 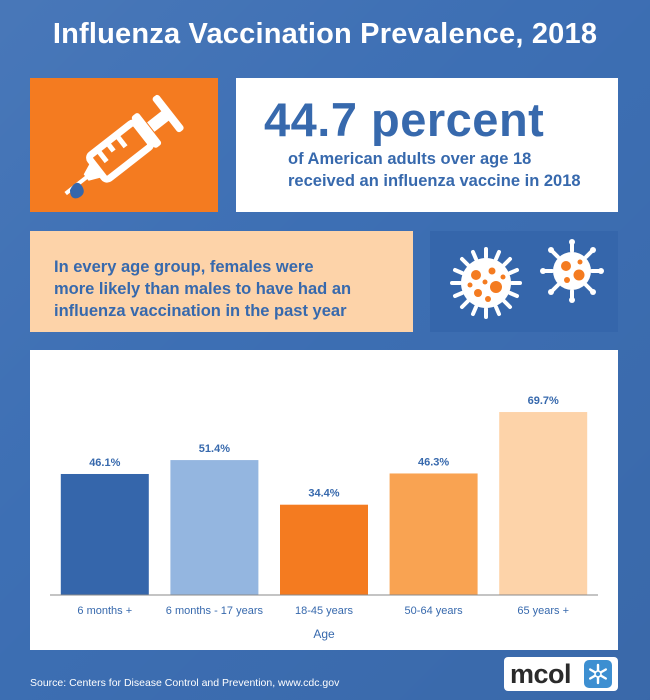 What do you see at coordinates (404, 119) in the screenshot?
I see `headline-stat: 44.7 percent` at bounding box center [404, 119].